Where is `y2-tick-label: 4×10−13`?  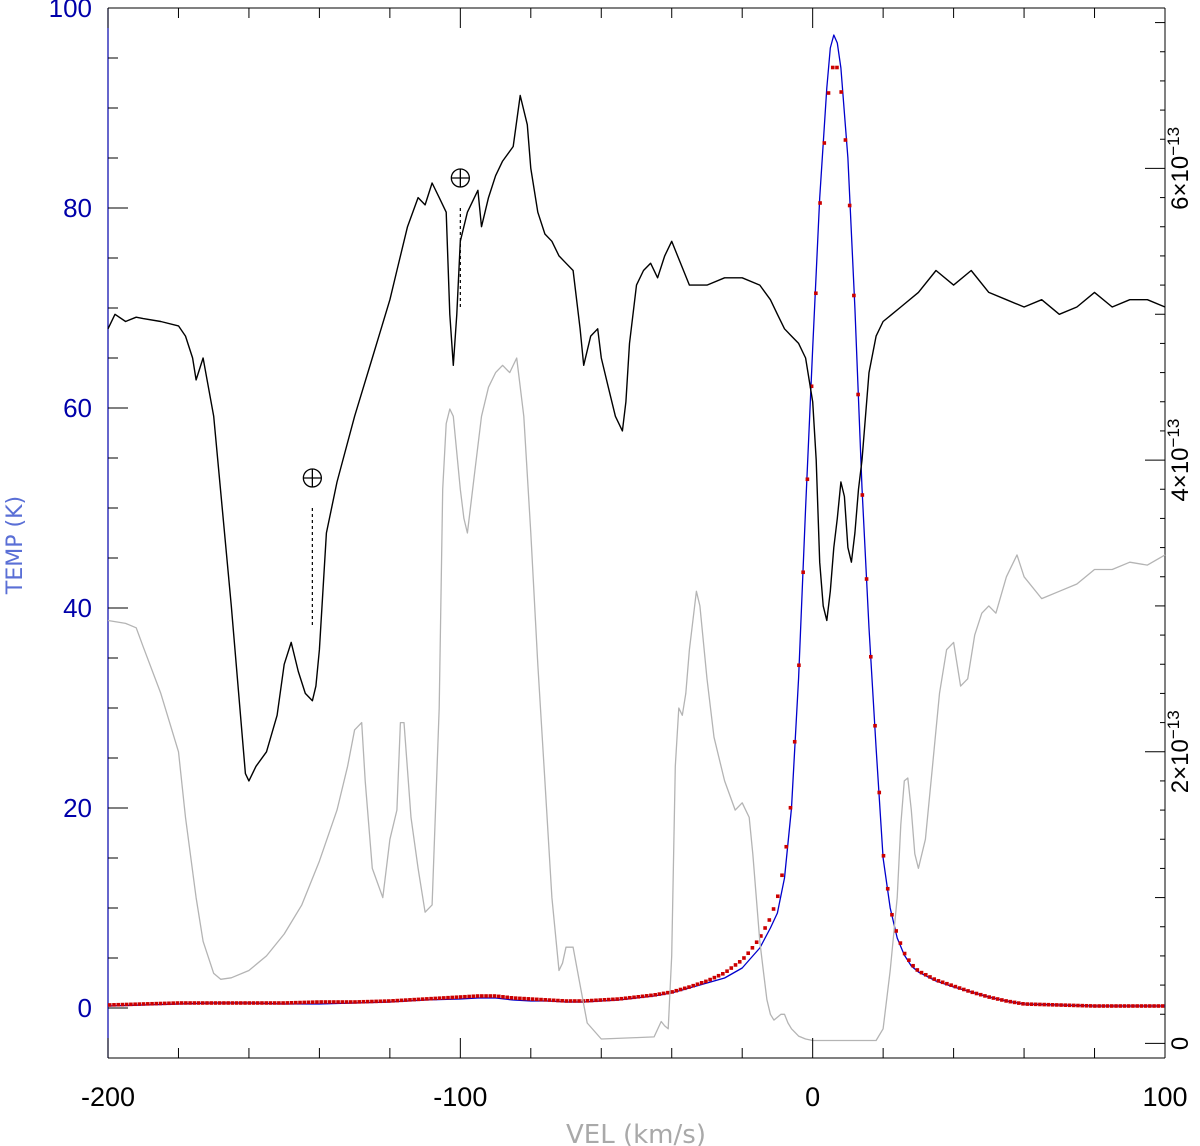
y2-tick-label: 4×10−13 is located at coordinates (1179, 460).